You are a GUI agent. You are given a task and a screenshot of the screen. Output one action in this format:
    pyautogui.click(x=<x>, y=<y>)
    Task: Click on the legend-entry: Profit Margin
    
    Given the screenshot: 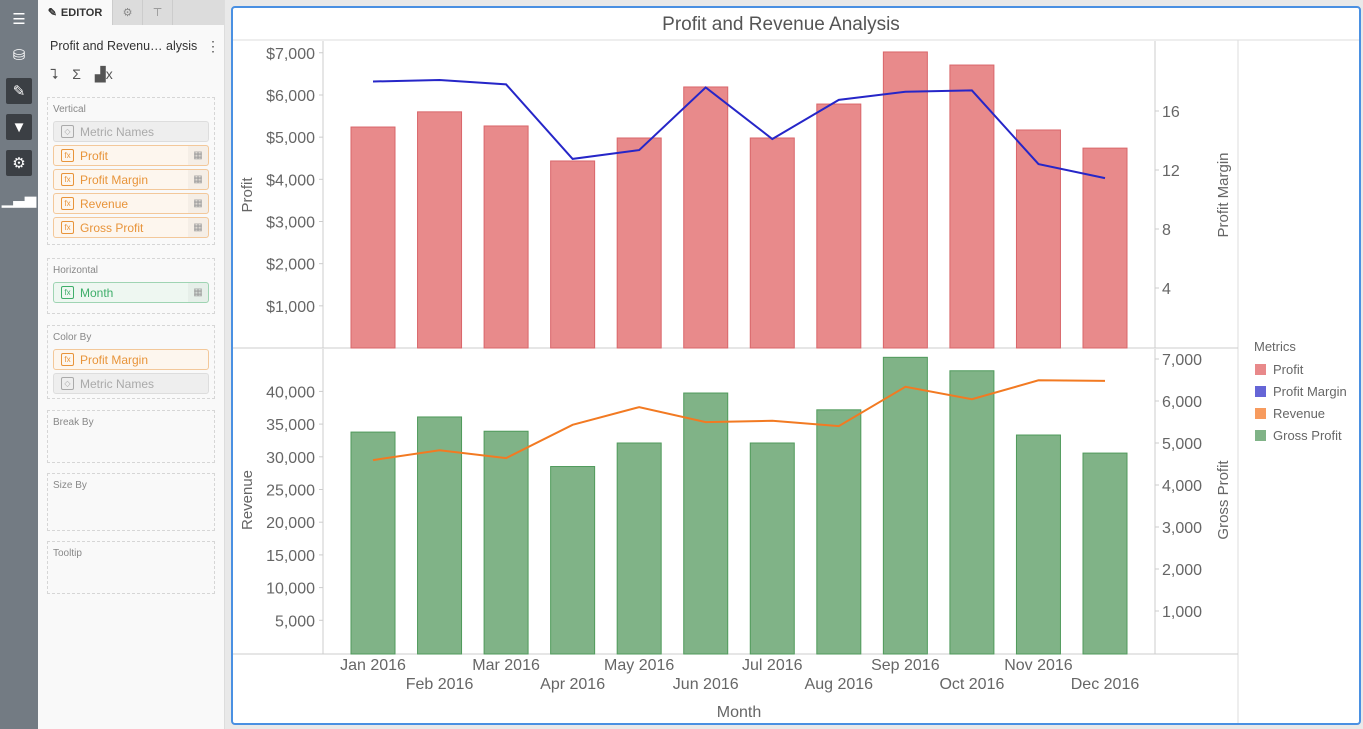 What is the action you would take?
    pyautogui.click(x=1310, y=391)
    